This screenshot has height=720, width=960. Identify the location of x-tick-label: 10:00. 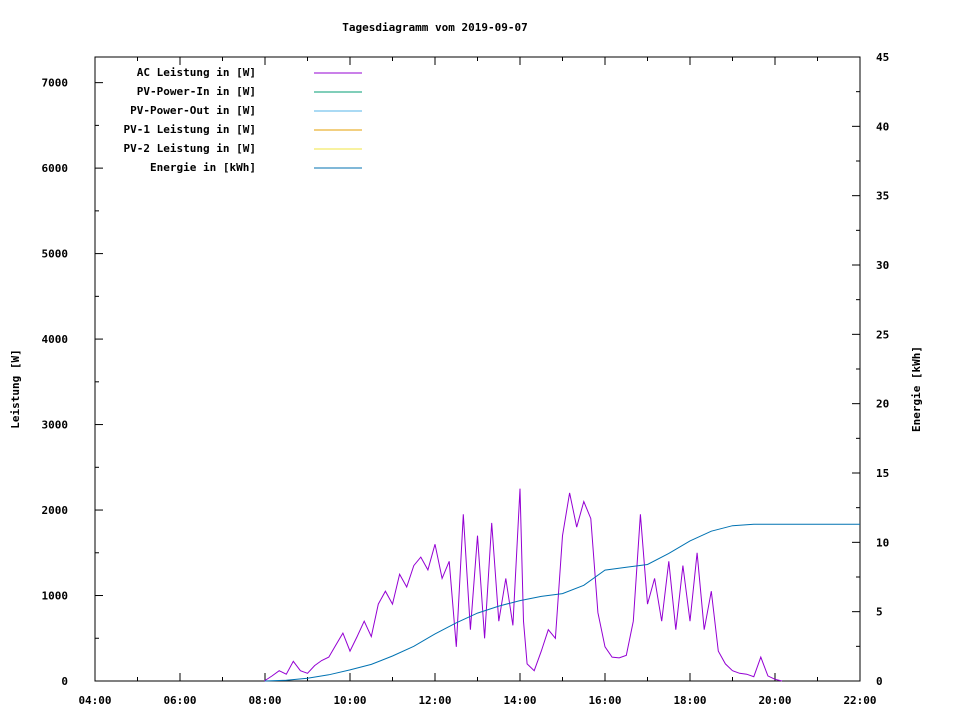
(349, 700).